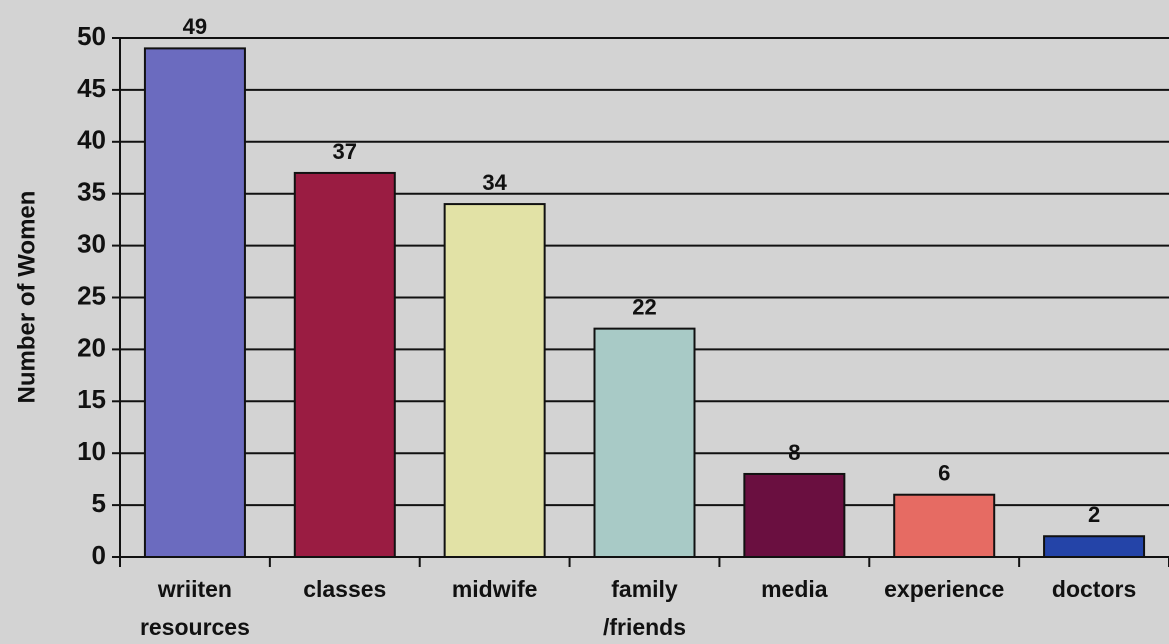  Describe the element at coordinates (91, 399) in the screenshot. I see `y-tick-label: 15` at that location.